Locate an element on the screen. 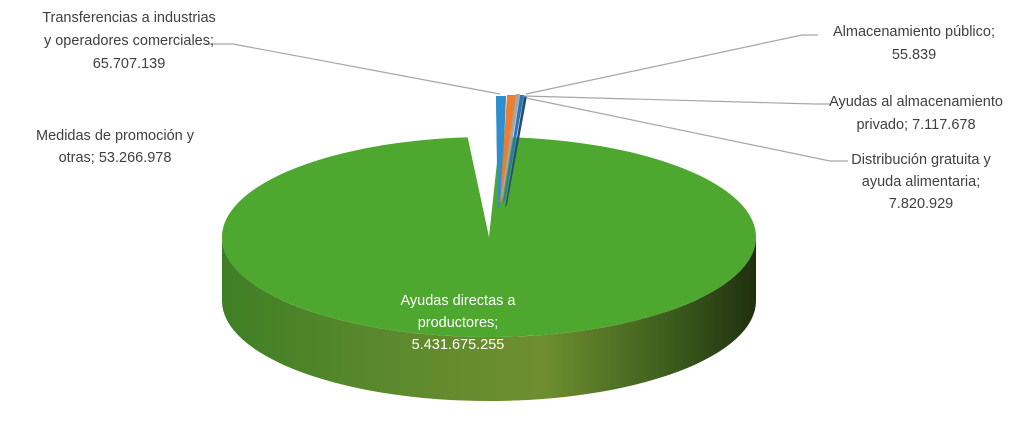  data-label-line: ayuda alimentaria; is located at coordinates (921, 182).